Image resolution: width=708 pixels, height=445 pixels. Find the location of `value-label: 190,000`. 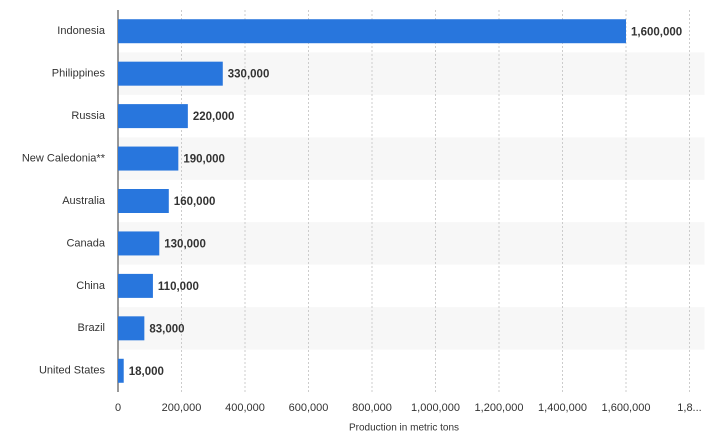

value-label: 190,000 is located at coordinates (204, 160).